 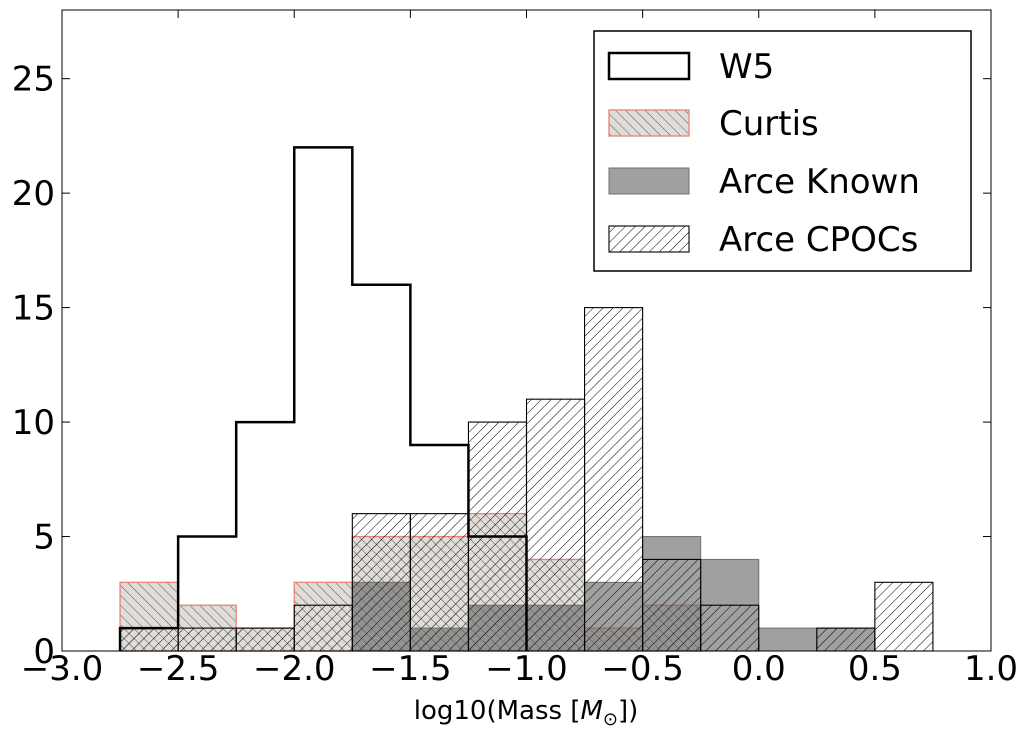 I want to click on x-tick-label: 0.5, so click(x=875, y=669).